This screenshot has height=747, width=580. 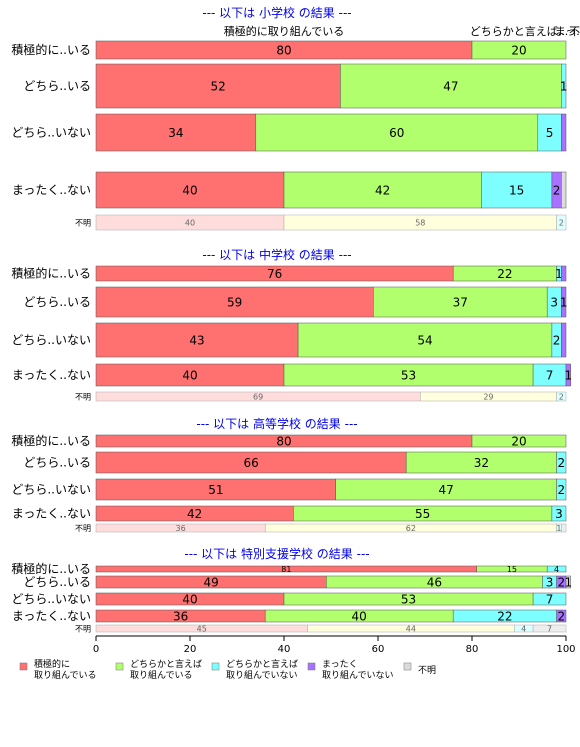 I want to click on data-label: 42, so click(x=382, y=190).